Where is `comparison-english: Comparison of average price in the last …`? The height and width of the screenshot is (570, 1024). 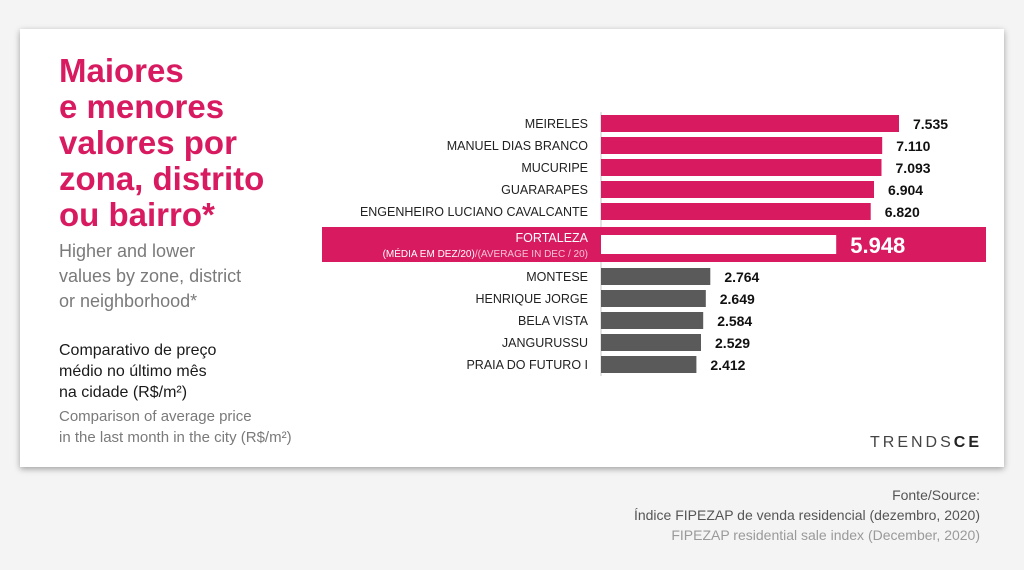 comparison-english: Comparison of average price in the last … is located at coordinates (219, 427).